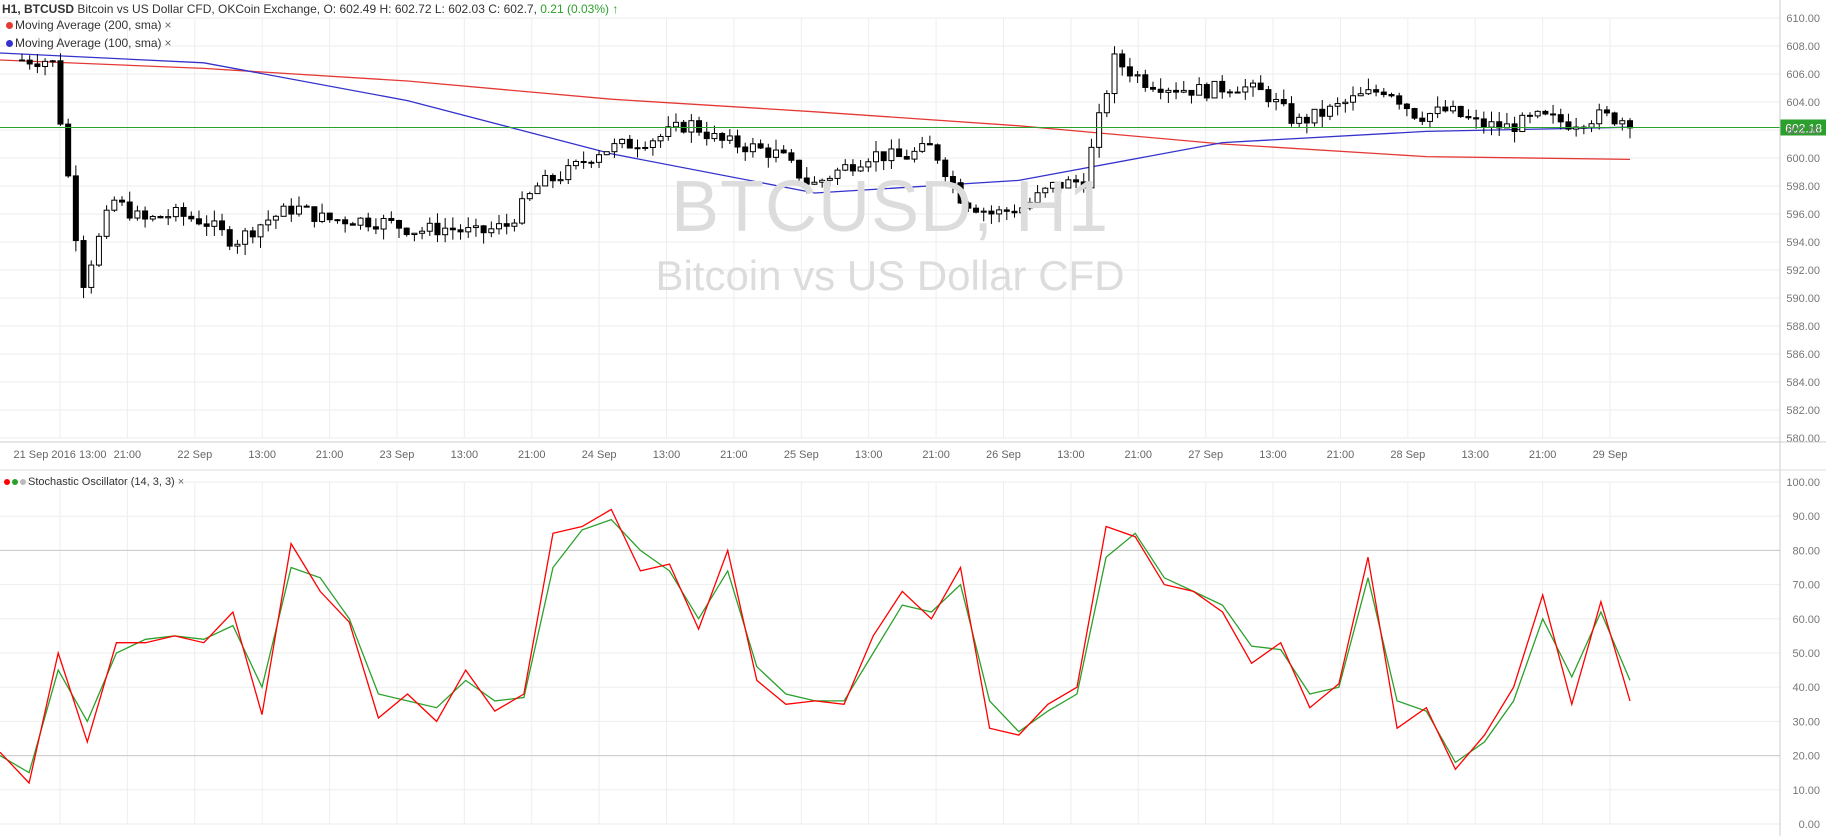 The height and width of the screenshot is (836, 1826). Describe the element at coordinates (168, 25) in the screenshot. I see `close-ma200-icon: ×` at that location.